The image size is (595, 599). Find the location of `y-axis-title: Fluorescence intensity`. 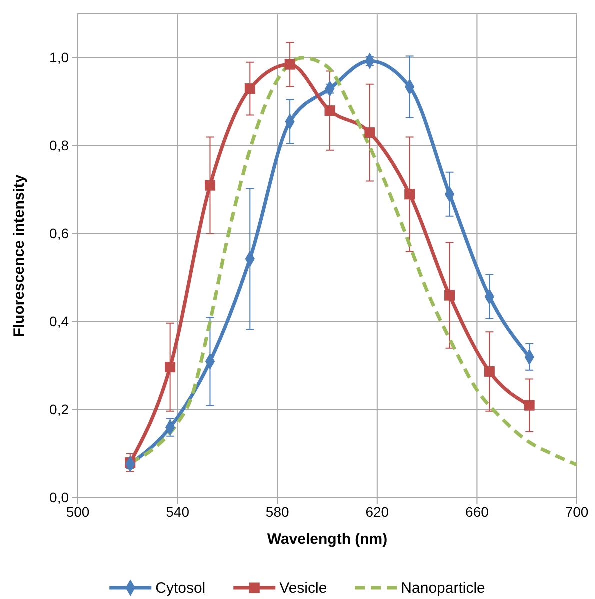

y-axis-title: Fluorescence intensity is located at coordinates (19, 256).